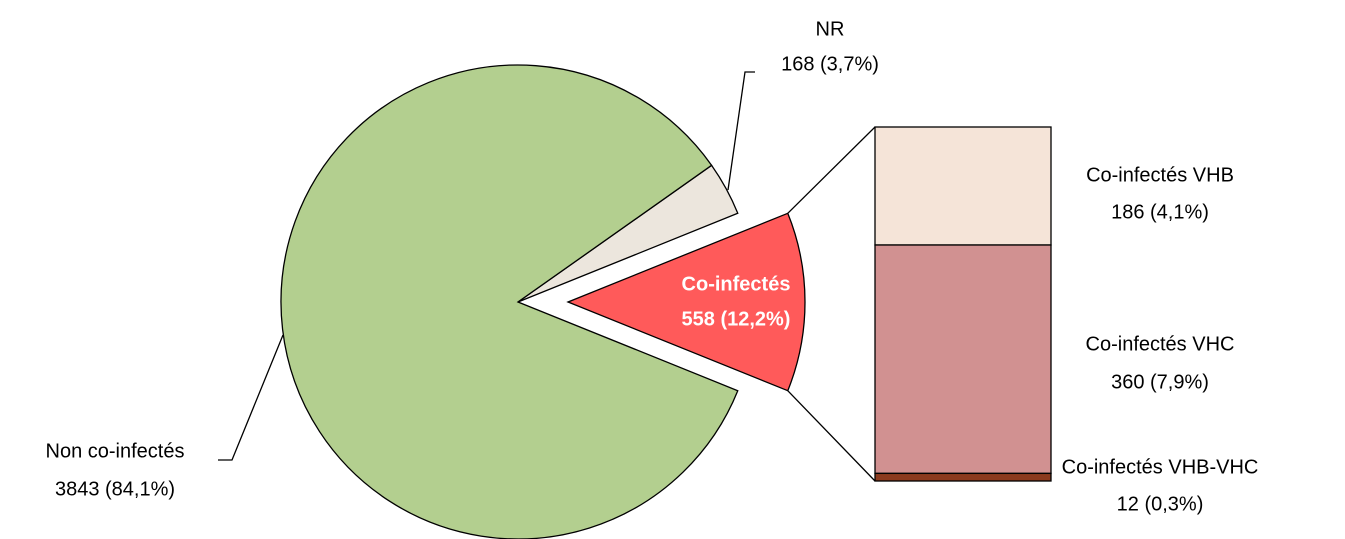 The image size is (1345, 539). I want to click on slice-value-label: 3843 (84,1%), so click(115, 489).